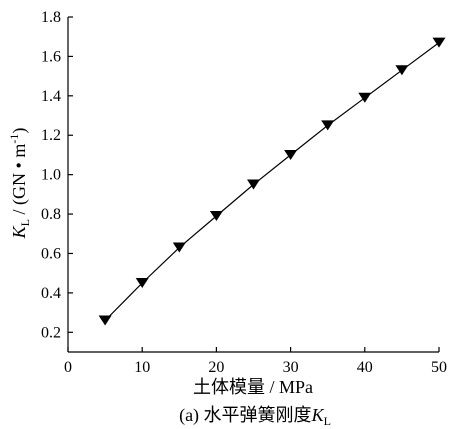 Image resolution: width=451 pixels, height=429 pixels. I want to click on x-tick-label: 0, so click(68, 367).